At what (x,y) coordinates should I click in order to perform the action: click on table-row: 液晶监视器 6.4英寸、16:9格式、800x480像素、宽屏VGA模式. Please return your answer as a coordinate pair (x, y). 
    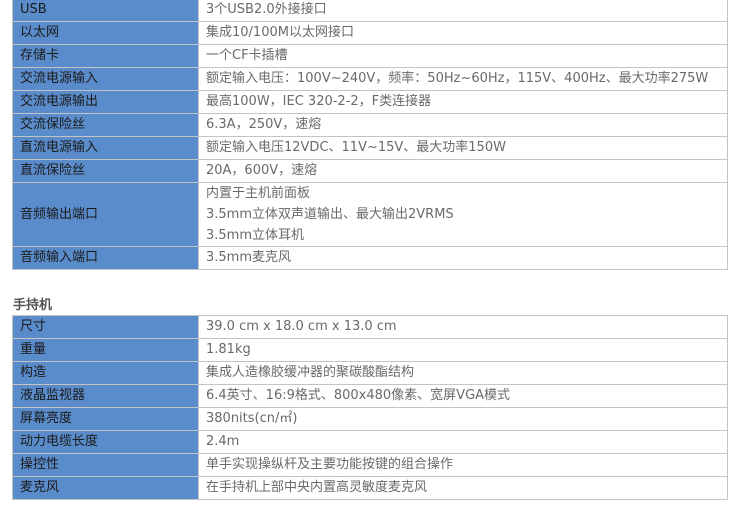
    Looking at the image, I should click on (370, 396).